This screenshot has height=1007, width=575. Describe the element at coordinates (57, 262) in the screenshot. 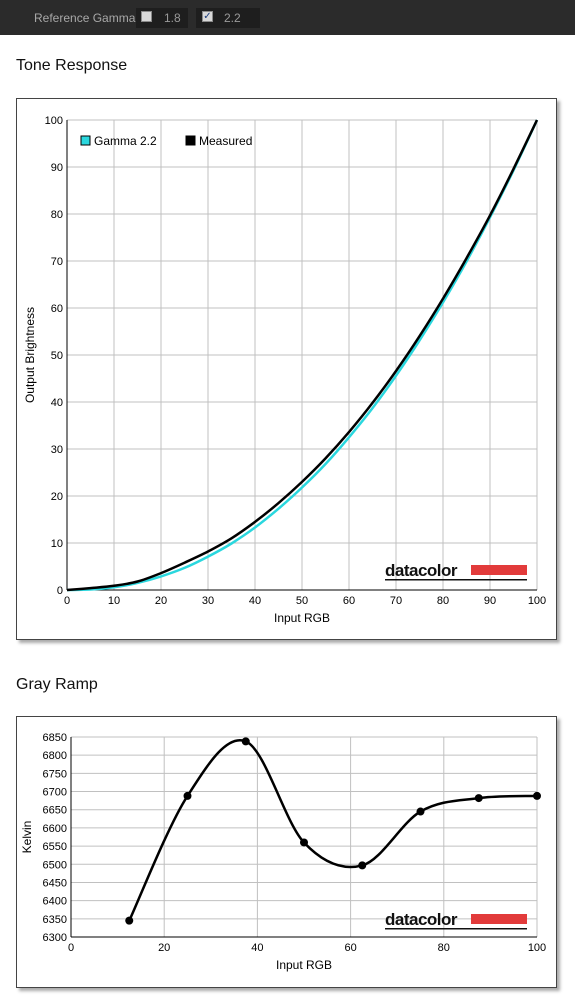

I see `y-tick-label: 70` at that location.